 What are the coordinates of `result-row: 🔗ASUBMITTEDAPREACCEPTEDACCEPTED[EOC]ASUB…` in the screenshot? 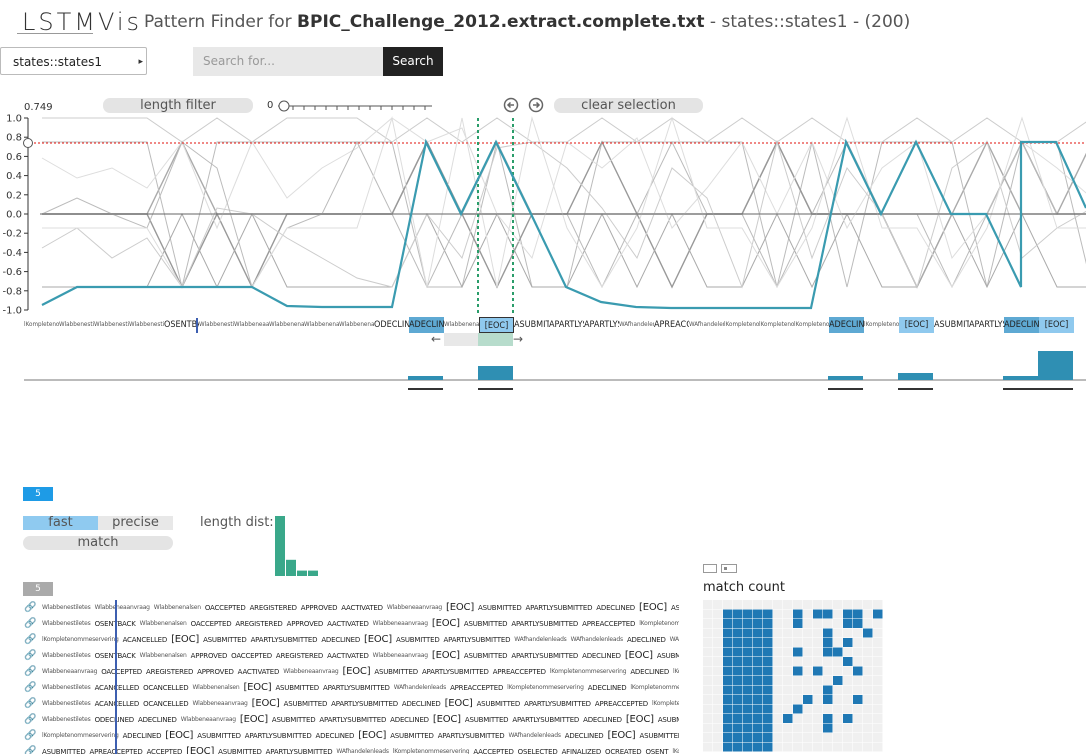 It's located at (351, 749).